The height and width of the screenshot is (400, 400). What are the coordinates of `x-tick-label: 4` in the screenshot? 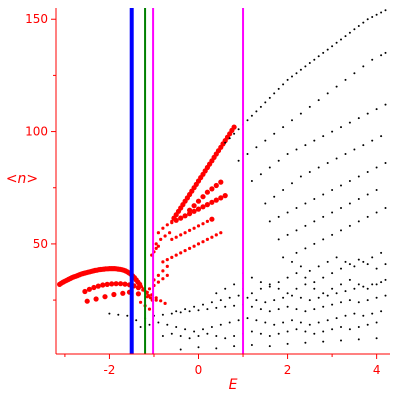 It's located at (377, 370).